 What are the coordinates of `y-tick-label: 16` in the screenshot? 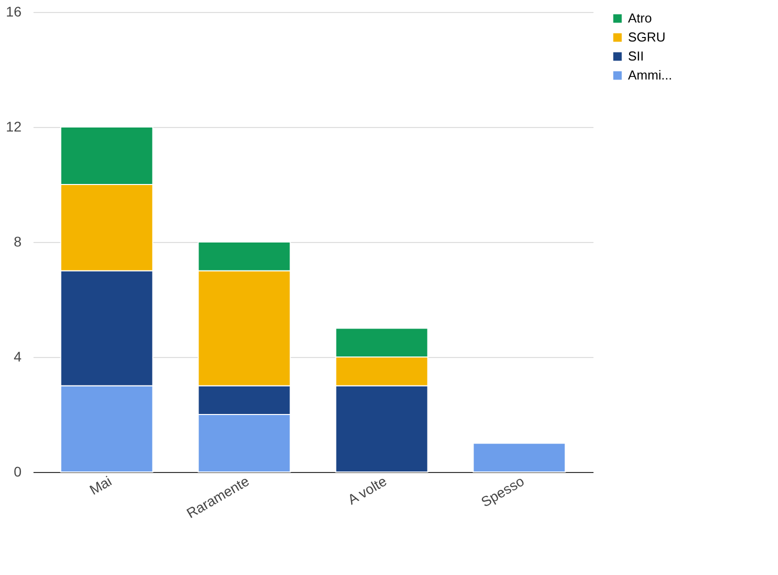 It's located at (14, 12).